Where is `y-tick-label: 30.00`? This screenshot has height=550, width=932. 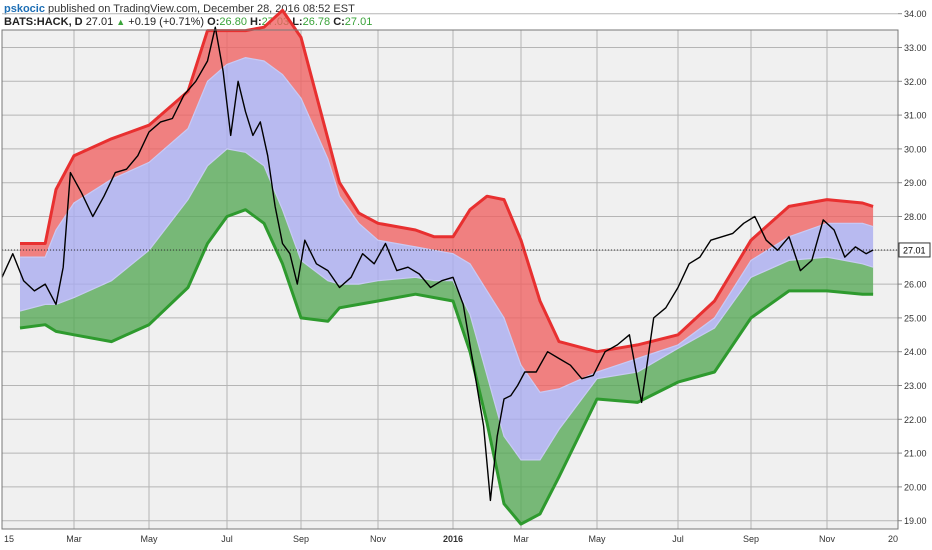 y-tick-label: 30.00 is located at coordinates (915, 149).